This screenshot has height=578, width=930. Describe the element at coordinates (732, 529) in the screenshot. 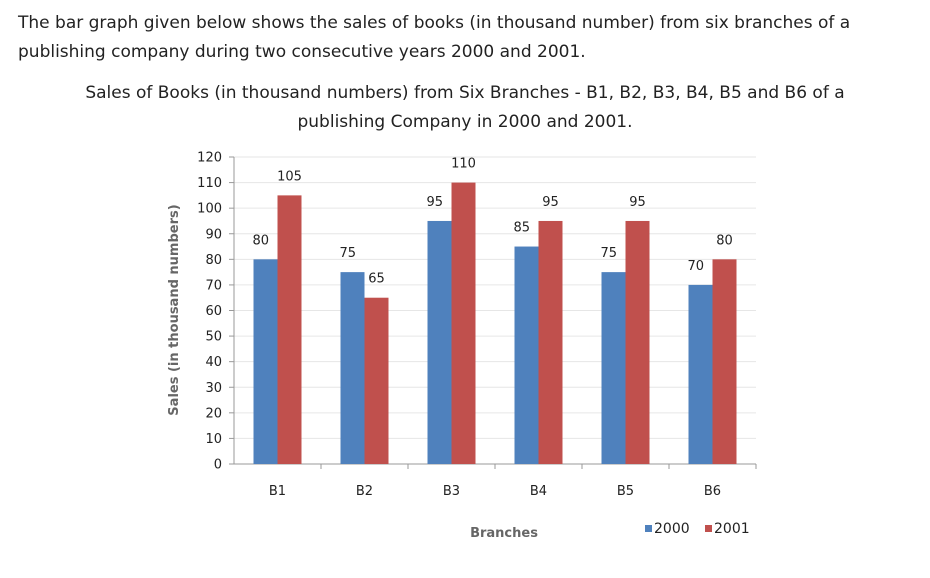

I see `legend-label-2001: 2001` at that location.